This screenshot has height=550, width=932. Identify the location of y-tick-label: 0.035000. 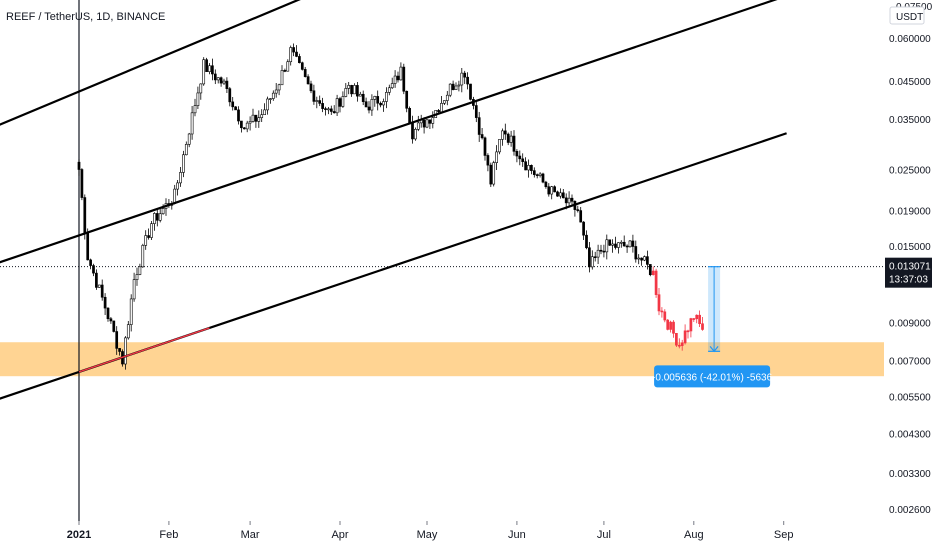
(910, 120).